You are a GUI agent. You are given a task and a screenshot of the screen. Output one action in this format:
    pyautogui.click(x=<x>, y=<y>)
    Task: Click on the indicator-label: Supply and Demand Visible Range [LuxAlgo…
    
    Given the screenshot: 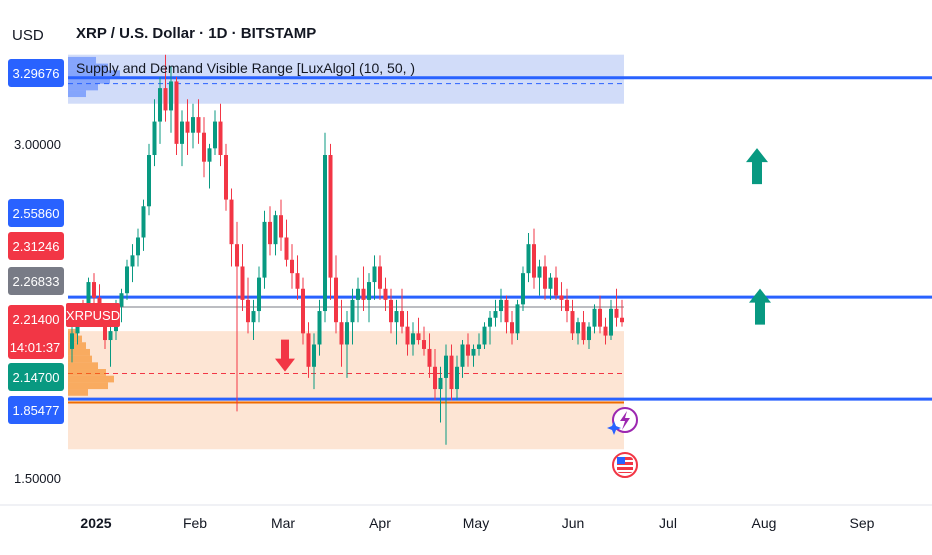 What is the action you would take?
    pyautogui.click(x=245, y=68)
    